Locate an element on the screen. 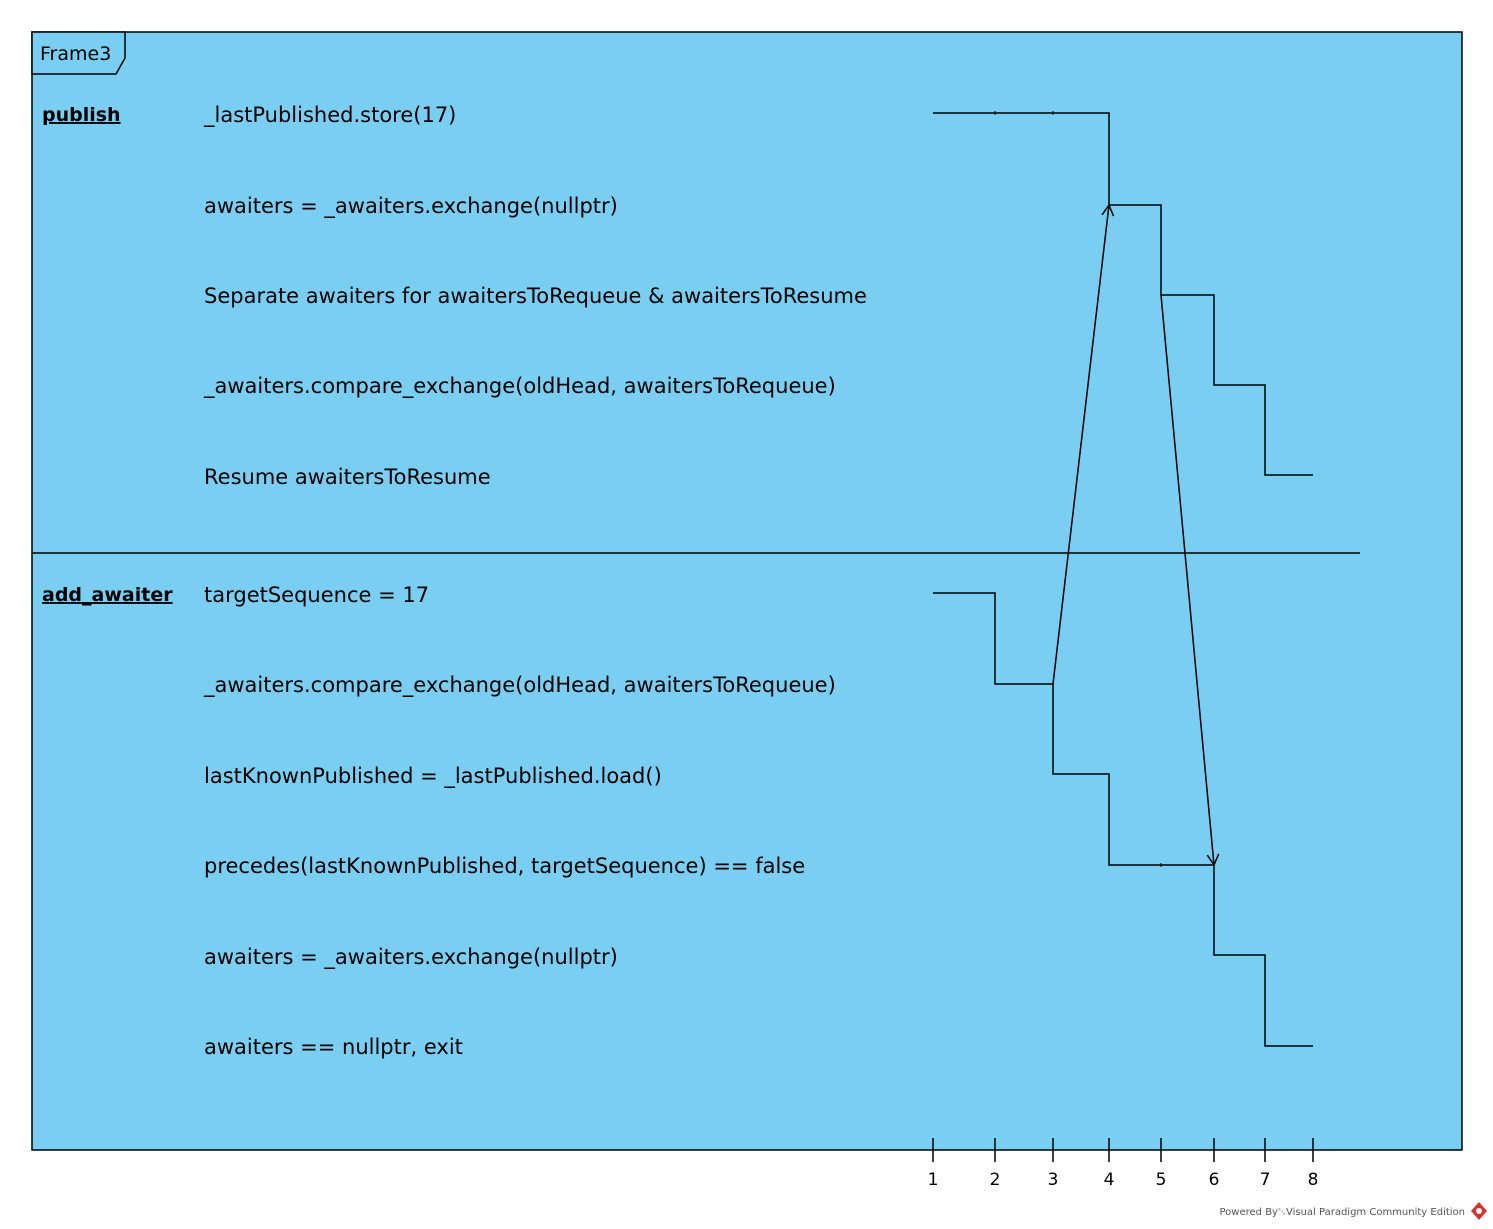  timeline-publish is located at coordinates (1123, 294).